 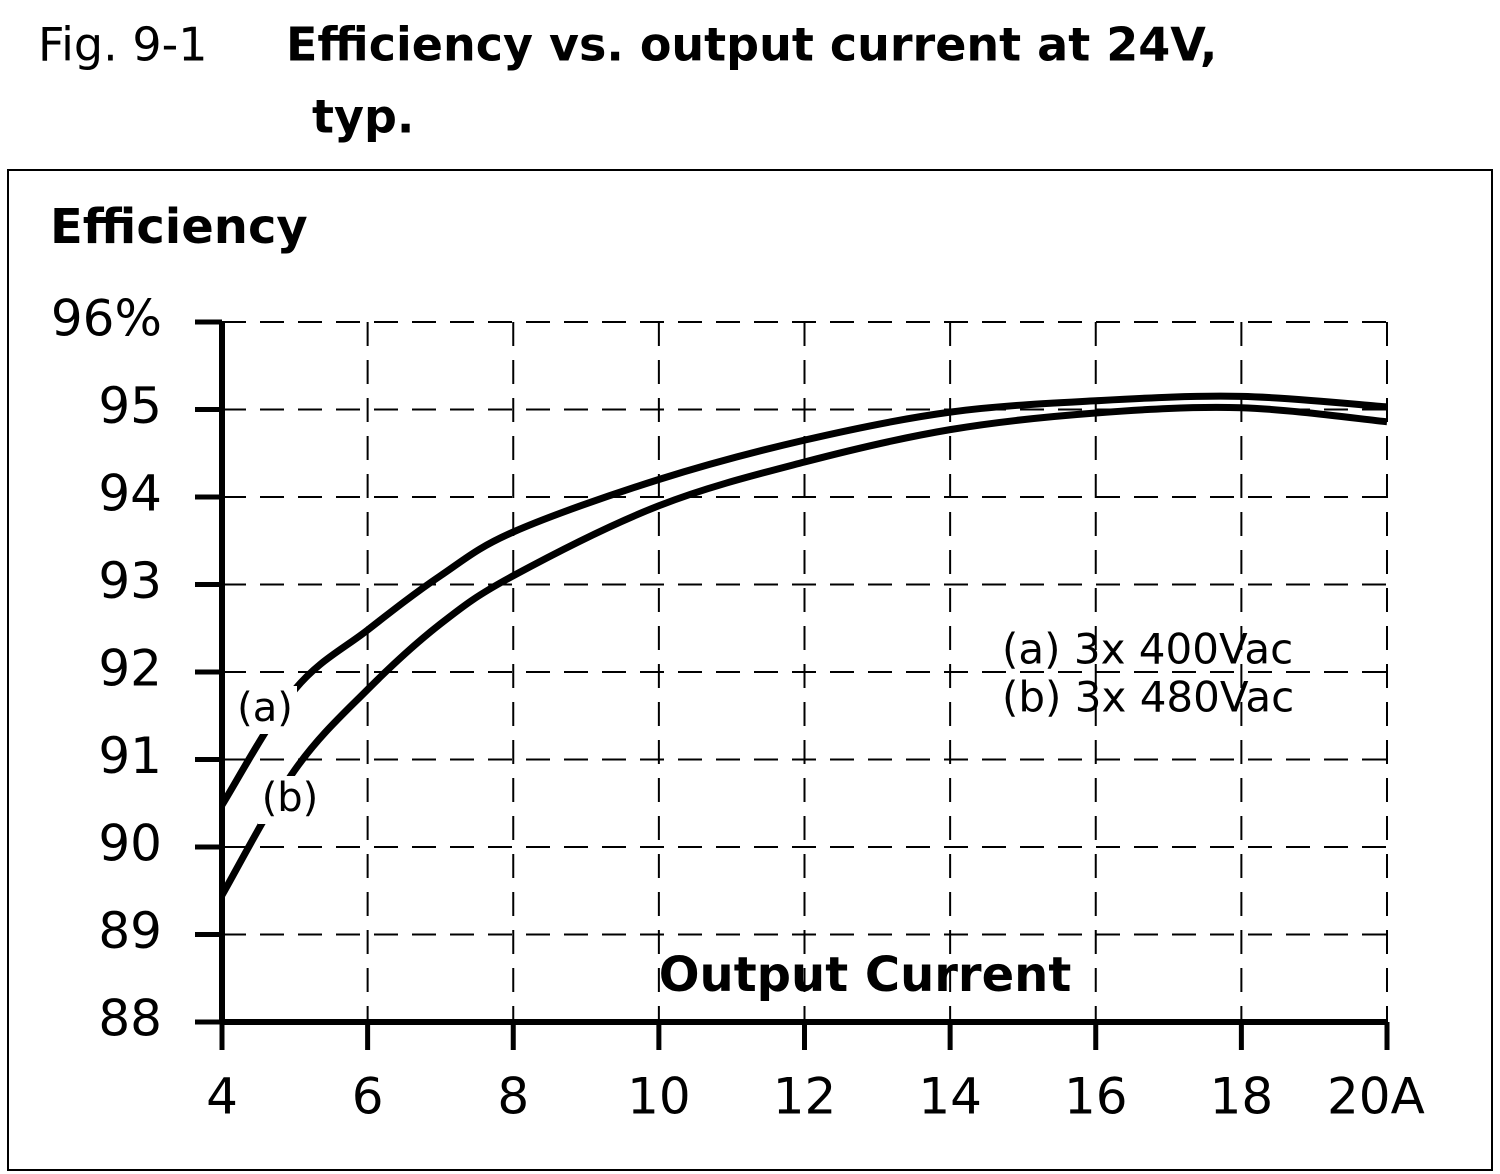 I want to click on x-tick-label: 14, so click(x=950, y=1097).